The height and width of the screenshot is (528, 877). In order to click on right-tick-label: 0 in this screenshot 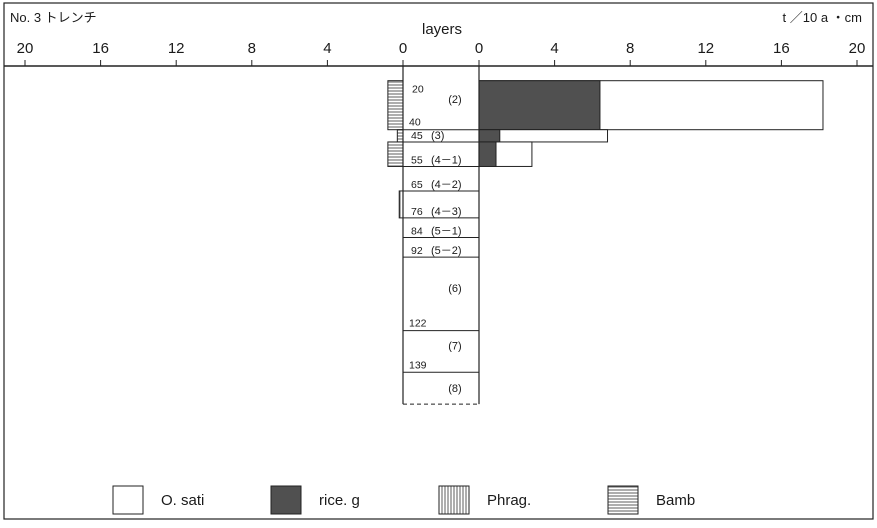, I will do `click(479, 48)`.